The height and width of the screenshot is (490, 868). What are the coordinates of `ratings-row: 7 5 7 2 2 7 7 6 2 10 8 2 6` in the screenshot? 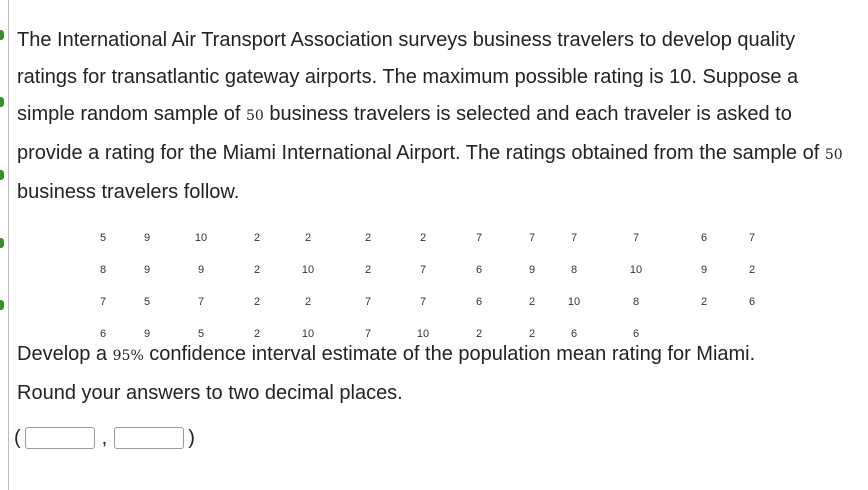 It's located at (426, 302).